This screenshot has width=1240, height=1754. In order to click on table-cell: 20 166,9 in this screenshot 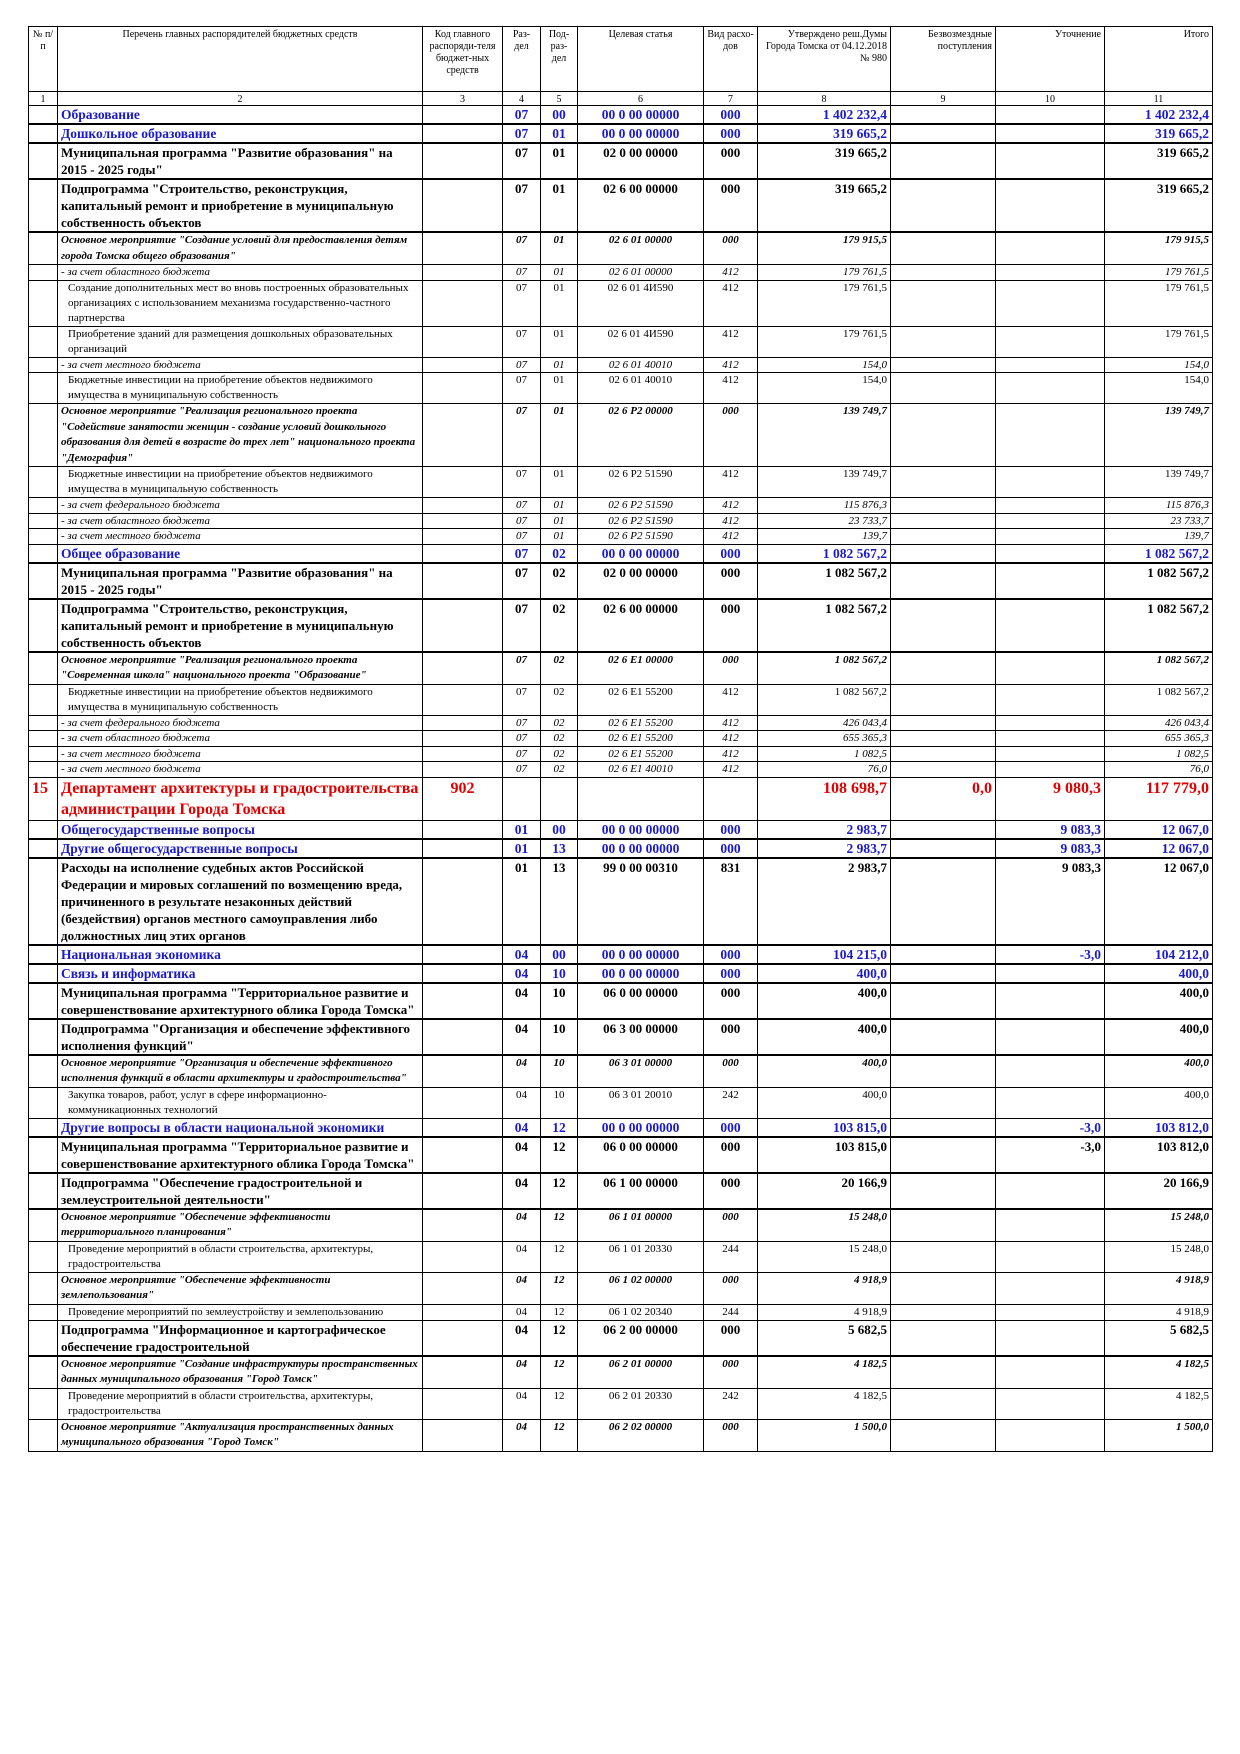, I will do `click(824, 1191)`.